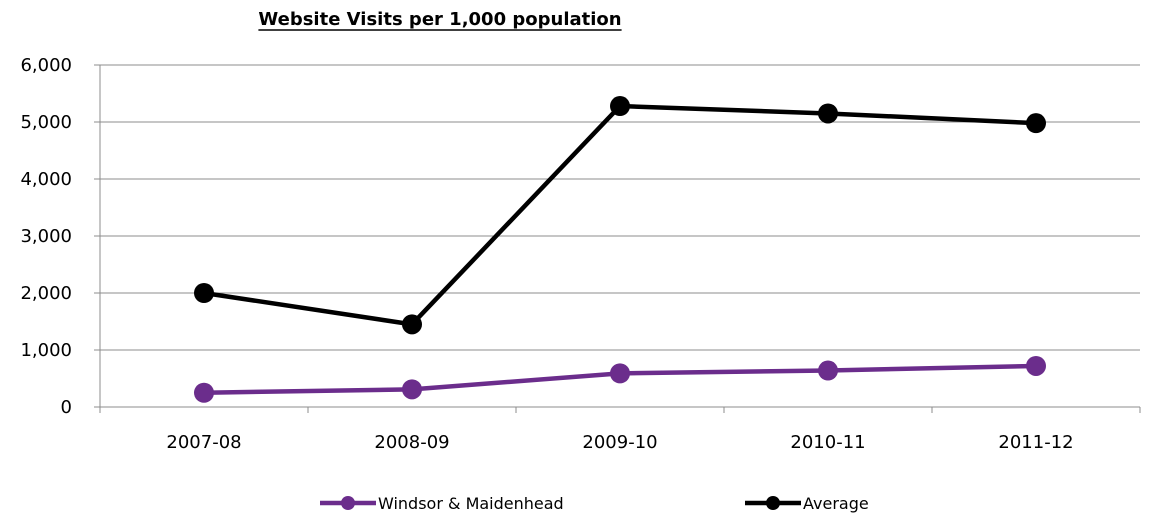  Describe the element at coordinates (66, 407) in the screenshot. I see `y-tick-label: 0` at that location.